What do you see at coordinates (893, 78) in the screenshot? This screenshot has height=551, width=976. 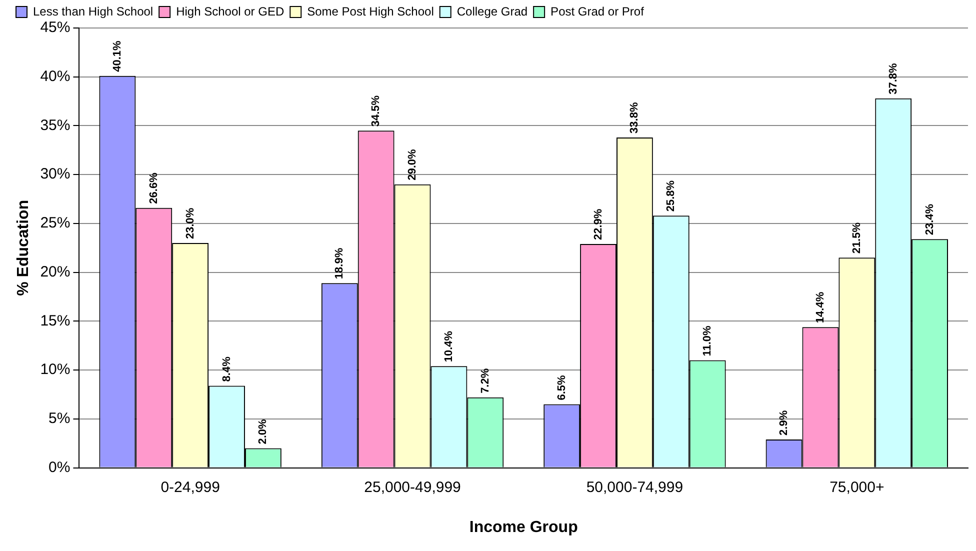 I see `data-label: 37.8%` at bounding box center [893, 78].